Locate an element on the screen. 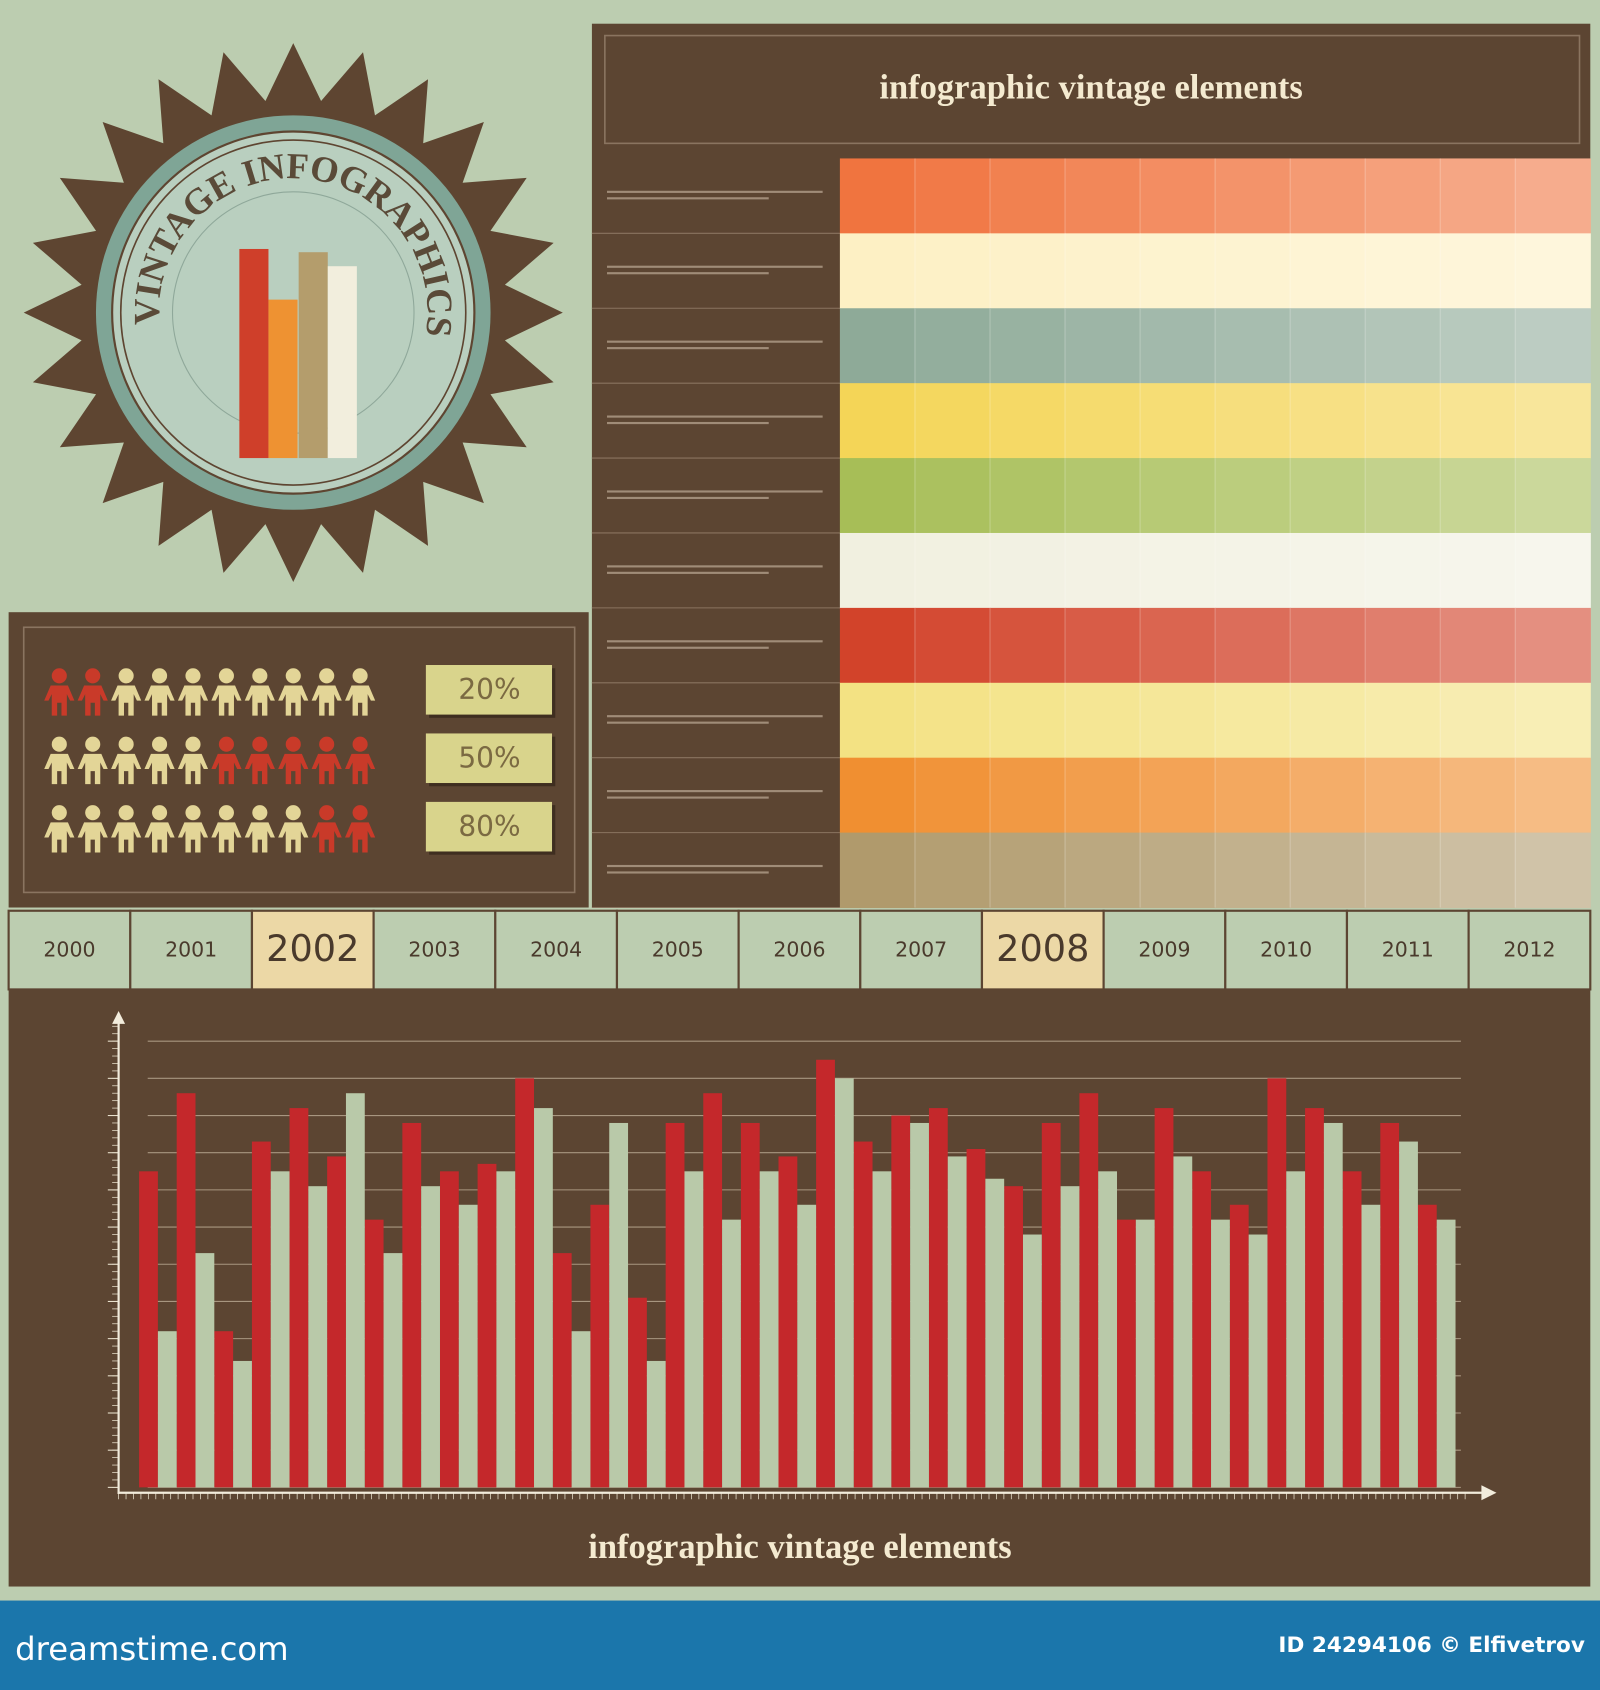  label-box is located at coordinates (489, 826).